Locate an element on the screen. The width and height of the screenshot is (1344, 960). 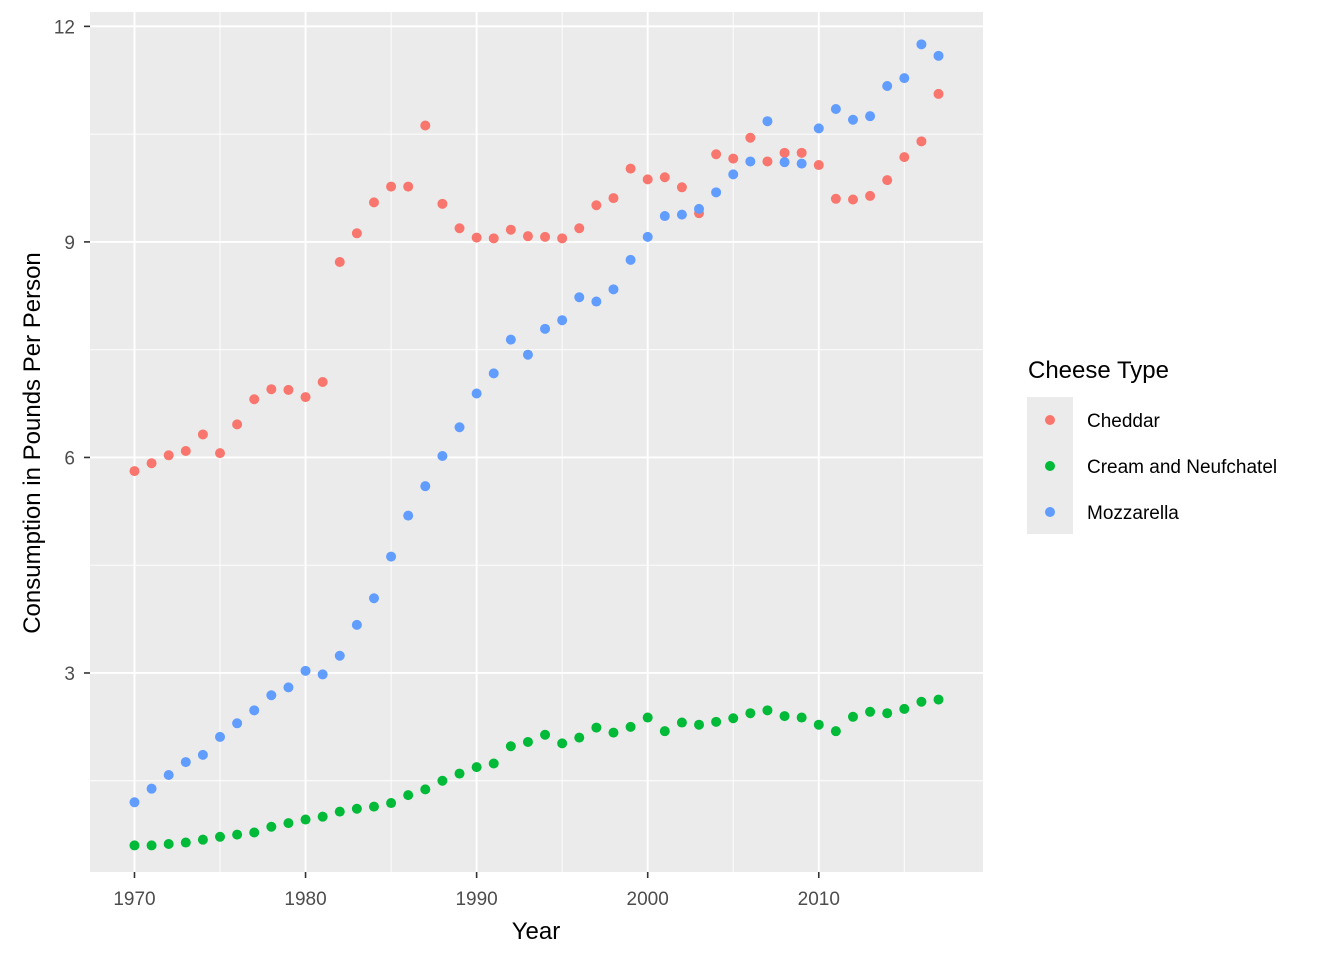
x-tick-label: 1970 is located at coordinates (134, 899).